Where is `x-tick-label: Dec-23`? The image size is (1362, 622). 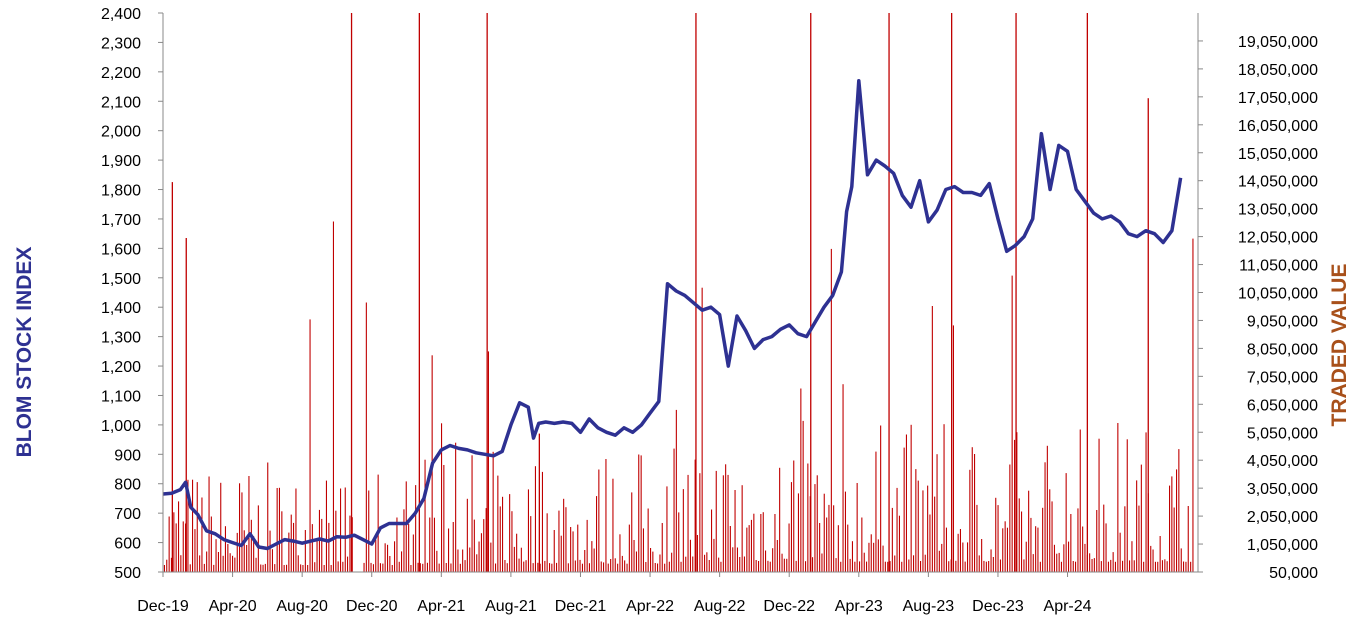
x-tick-label: Dec-23 is located at coordinates (998, 606).